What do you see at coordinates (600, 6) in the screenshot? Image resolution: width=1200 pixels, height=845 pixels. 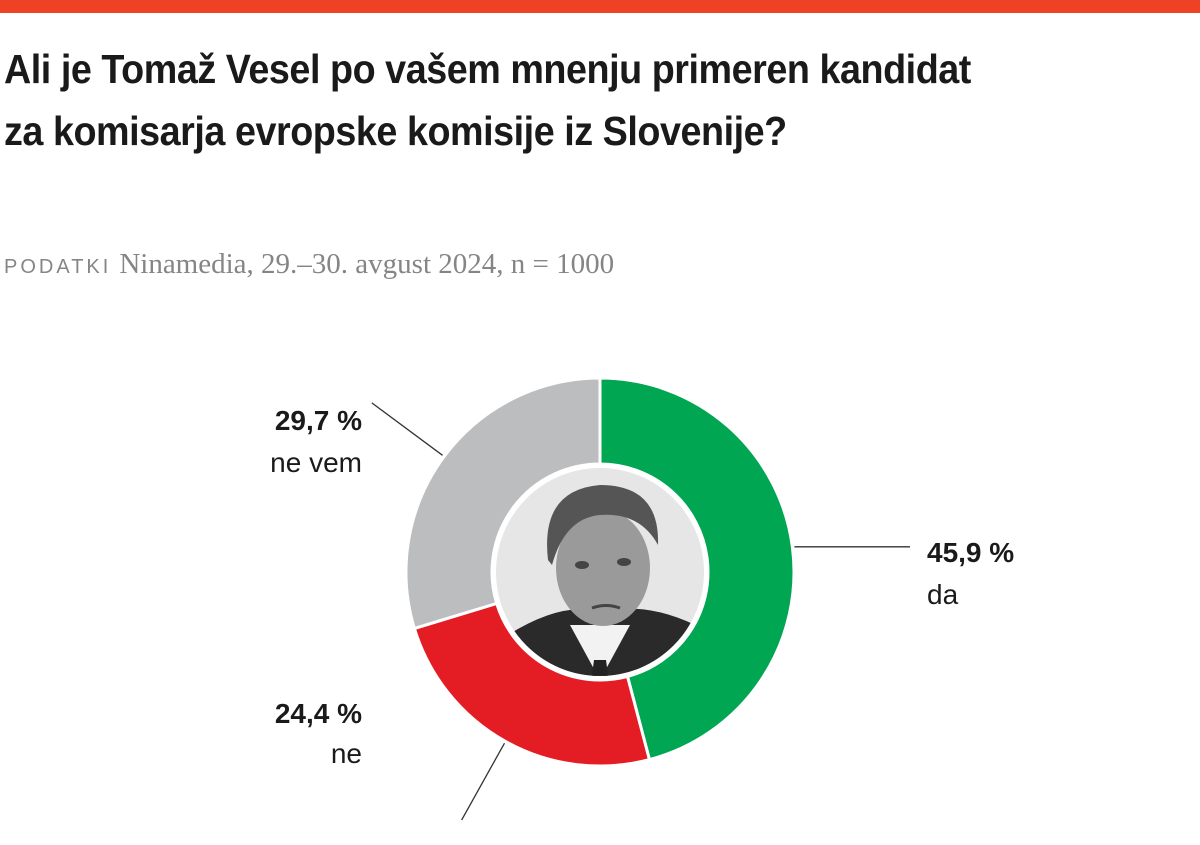 I see `accent-bar` at bounding box center [600, 6].